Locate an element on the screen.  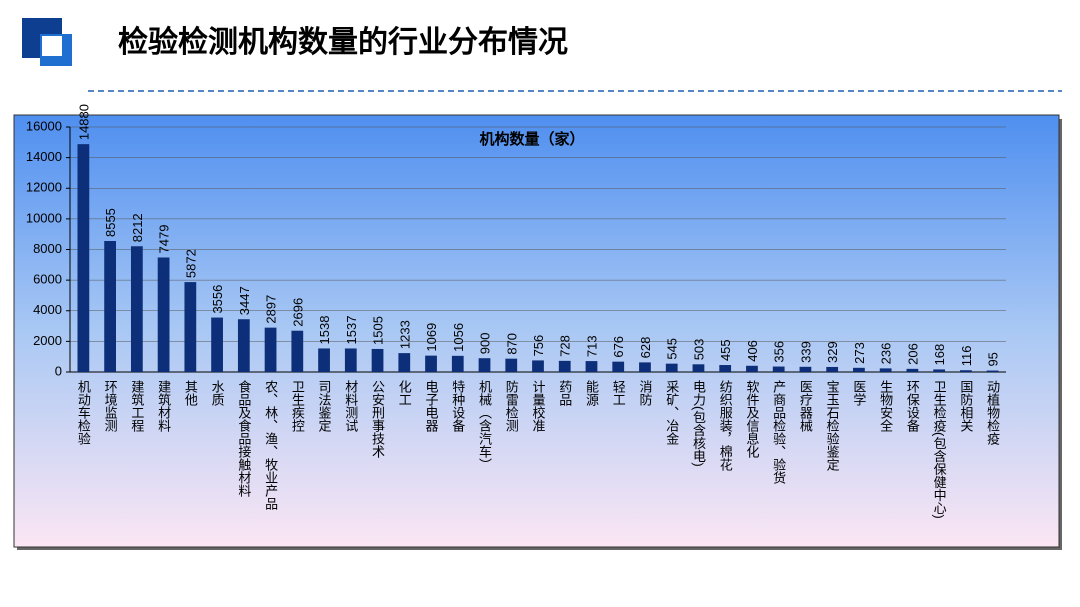
y-tick-label: 14000 is located at coordinates (44, 156).